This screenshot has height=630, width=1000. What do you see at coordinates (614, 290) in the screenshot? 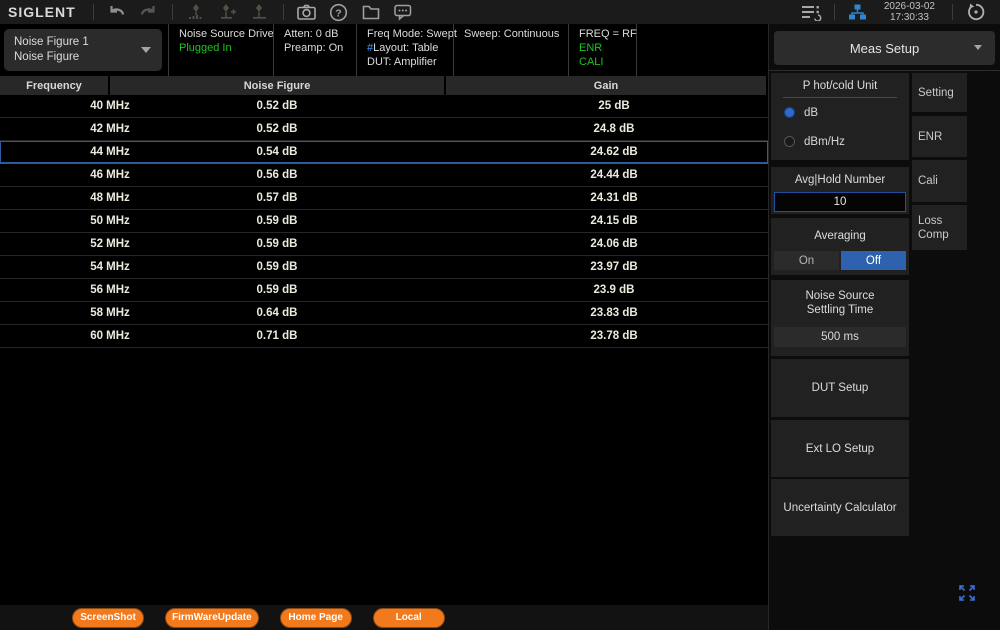
I see `cell: 23.9 dB` at bounding box center [614, 290].